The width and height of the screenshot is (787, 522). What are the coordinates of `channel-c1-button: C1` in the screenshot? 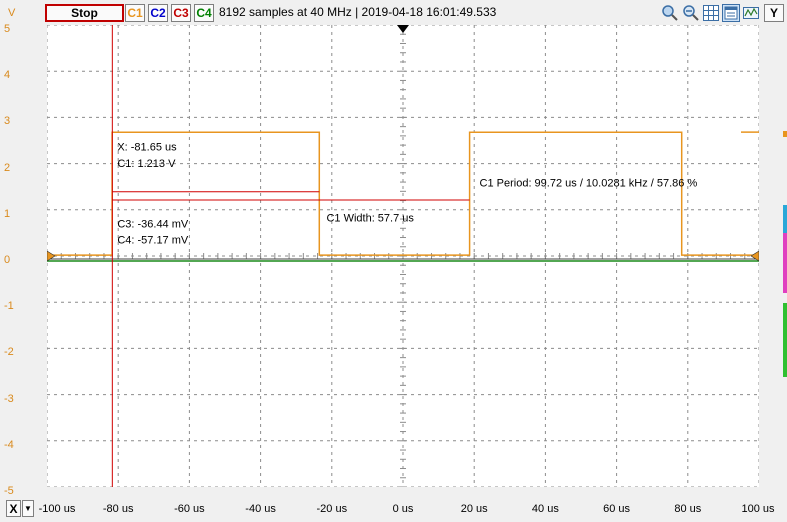 It's located at (135, 13).